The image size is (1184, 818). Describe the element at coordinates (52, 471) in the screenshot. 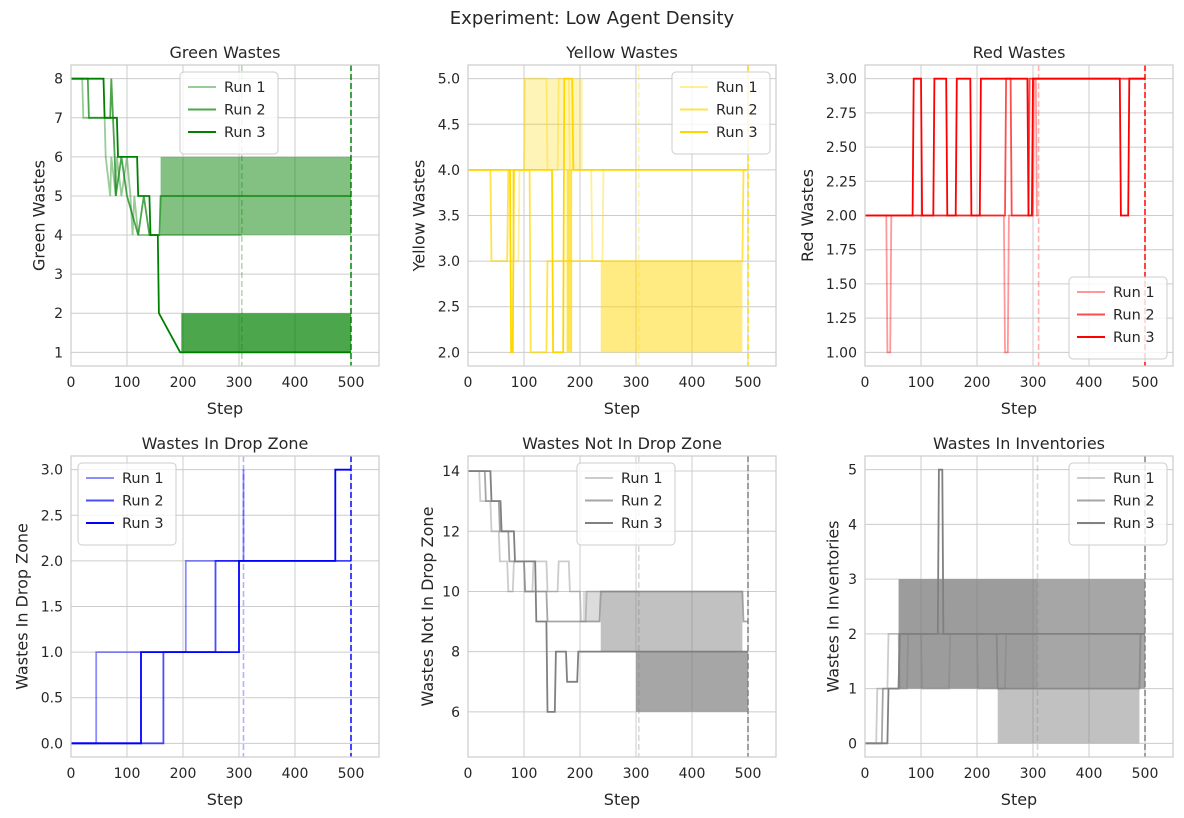

I see `y-tick-label: 3.0` at that location.